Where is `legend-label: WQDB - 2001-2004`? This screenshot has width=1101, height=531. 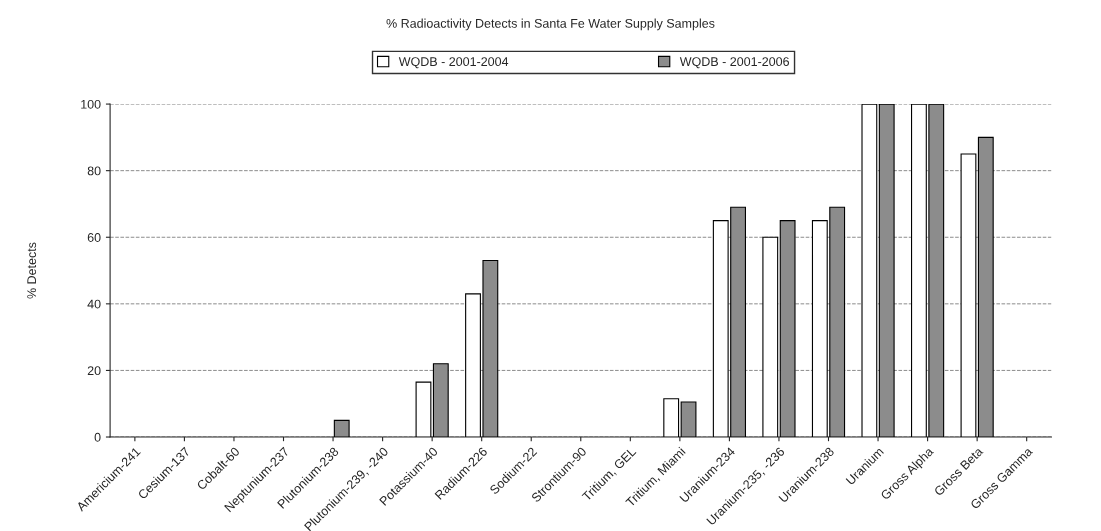 legend-label: WQDB - 2001-2004 is located at coordinates (453, 63).